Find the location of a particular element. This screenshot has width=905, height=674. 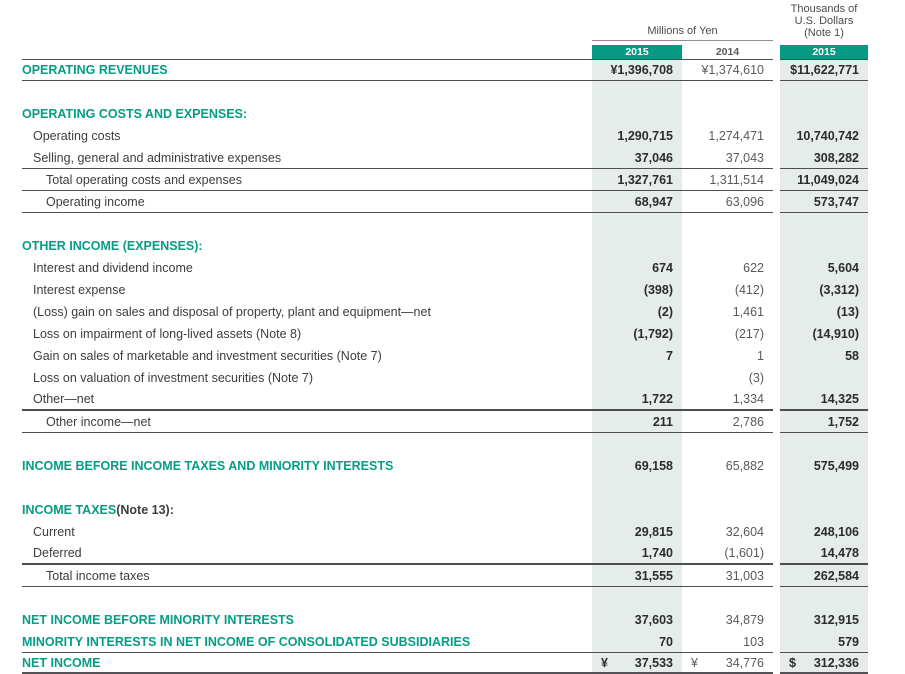

value-text: 262,584 is located at coordinates (836, 575).